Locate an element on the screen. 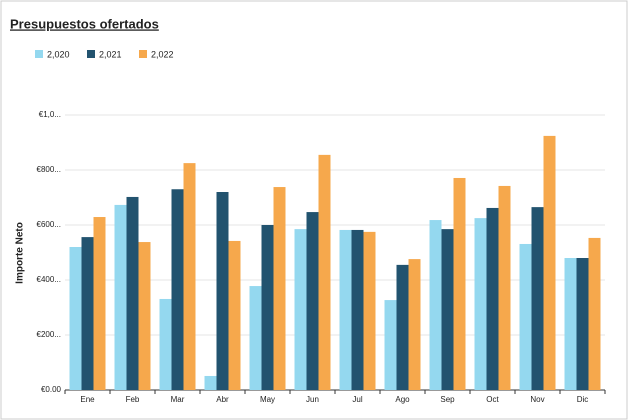 The image size is (628, 420). legend-label: 2,021 is located at coordinates (110, 54).